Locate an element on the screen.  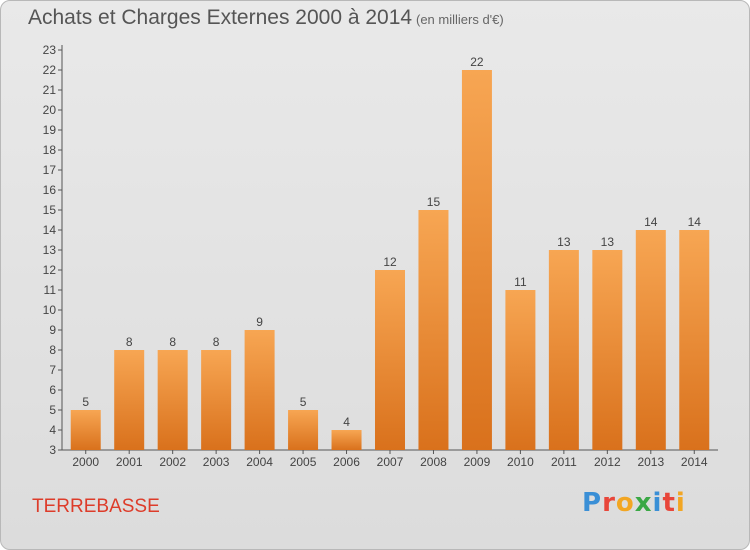
bar-2000 is located at coordinates (85, 430).